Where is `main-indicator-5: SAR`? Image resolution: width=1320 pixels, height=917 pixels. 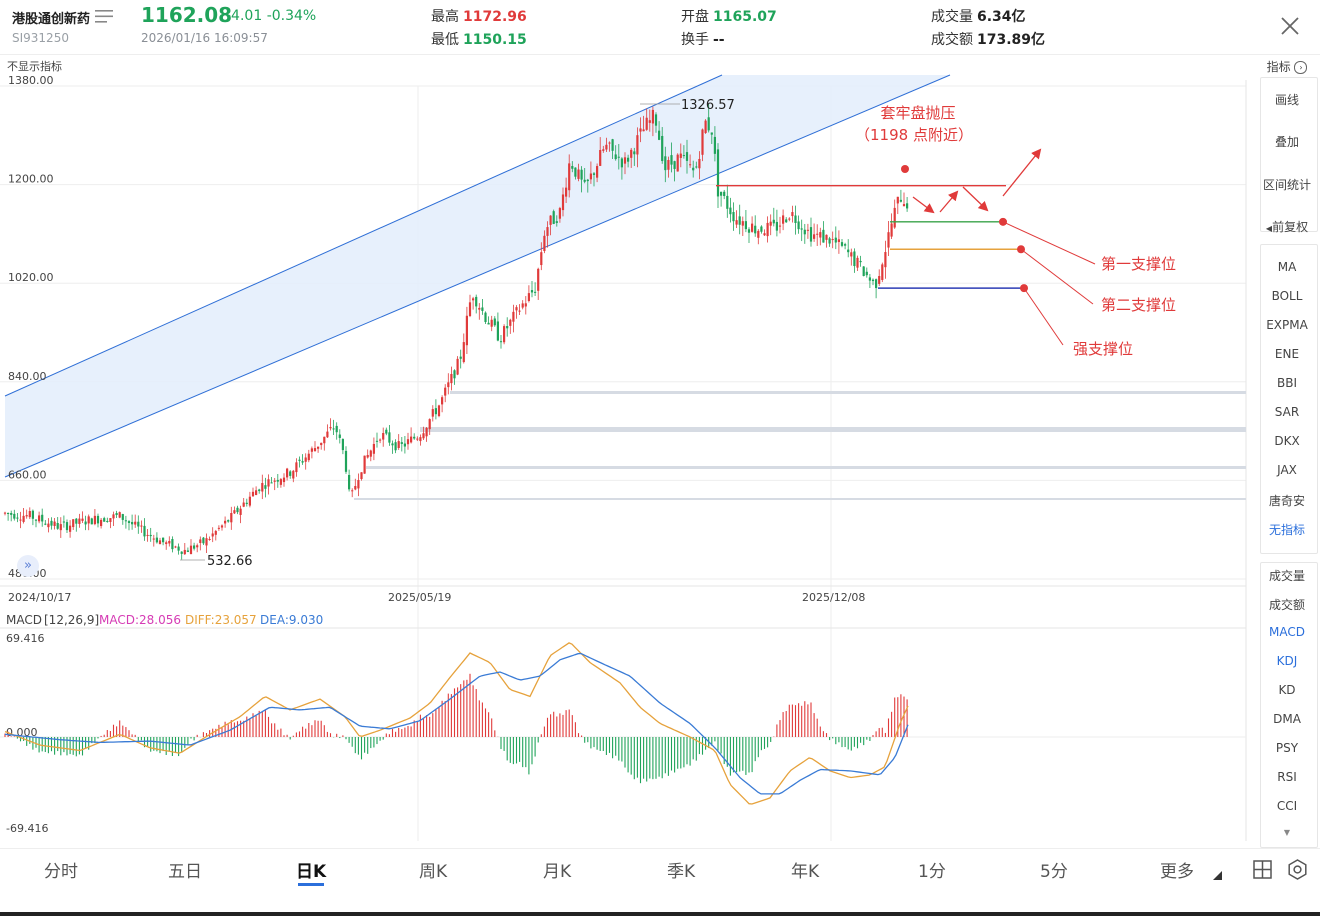
main-indicator-5: SAR is located at coordinates (1287, 412).